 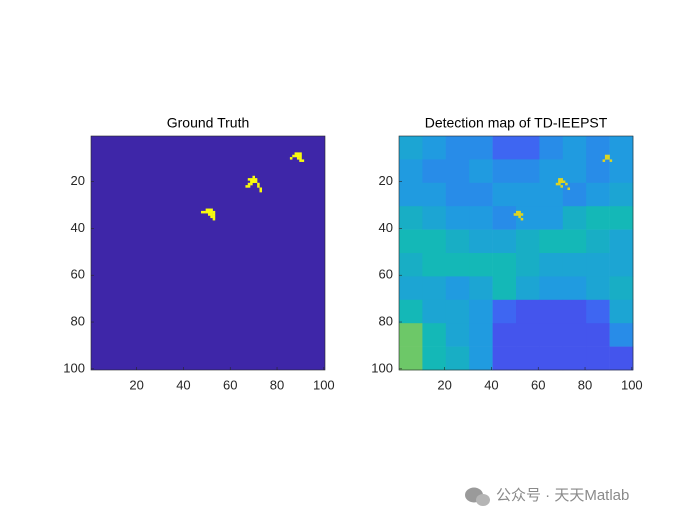 What do you see at coordinates (632, 384) in the screenshot?
I see `x-tick-label: 100` at bounding box center [632, 384].